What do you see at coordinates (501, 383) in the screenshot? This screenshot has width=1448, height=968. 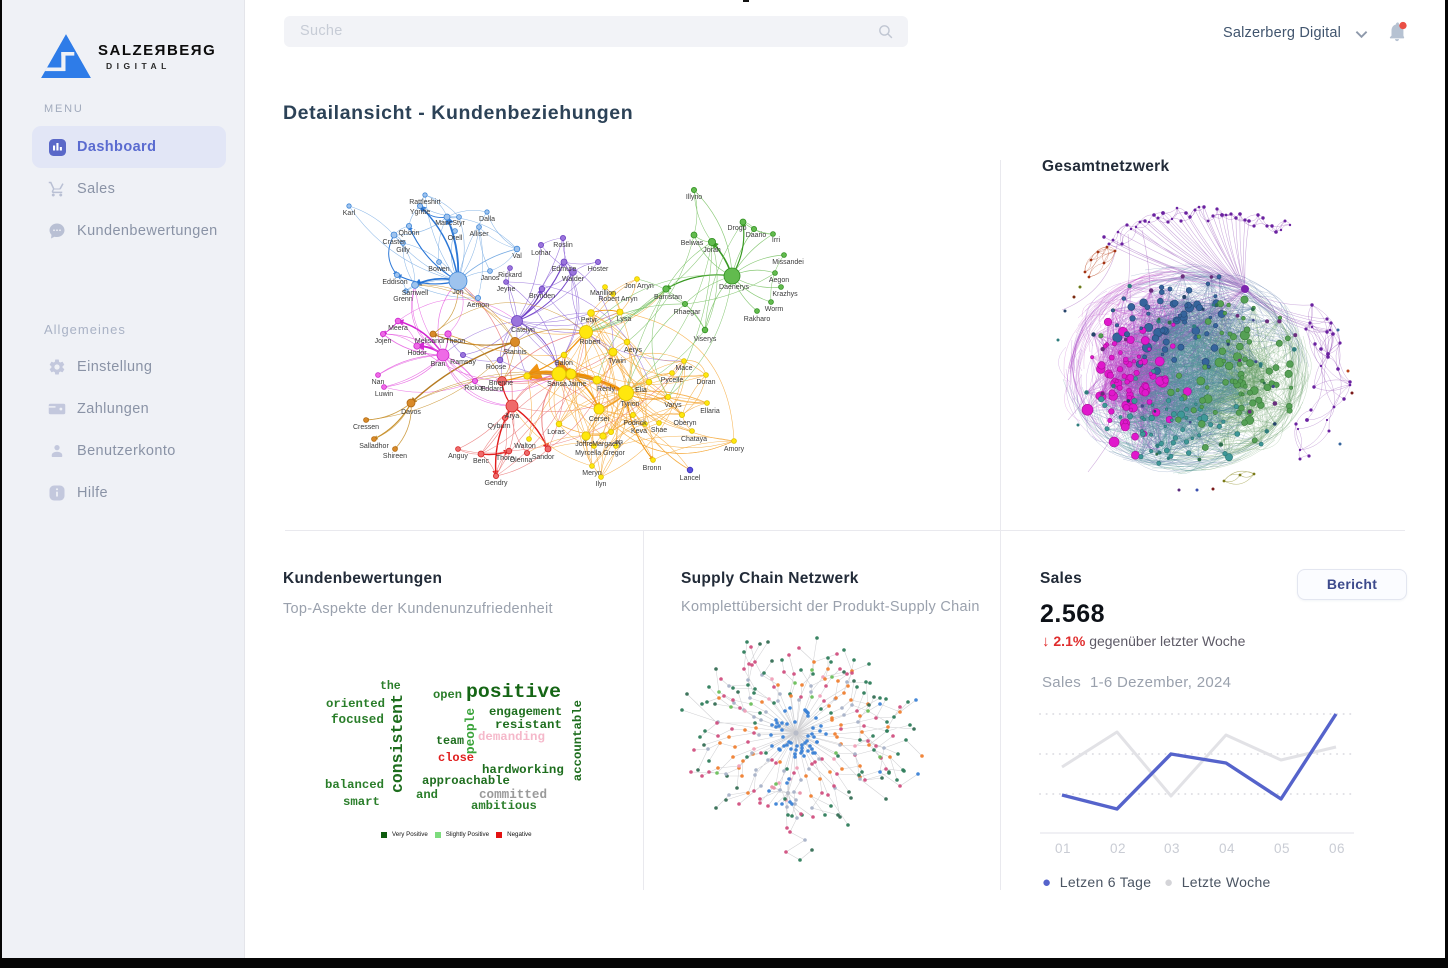 I see `svg-text: Brienne` at bounding box center [501, 383].